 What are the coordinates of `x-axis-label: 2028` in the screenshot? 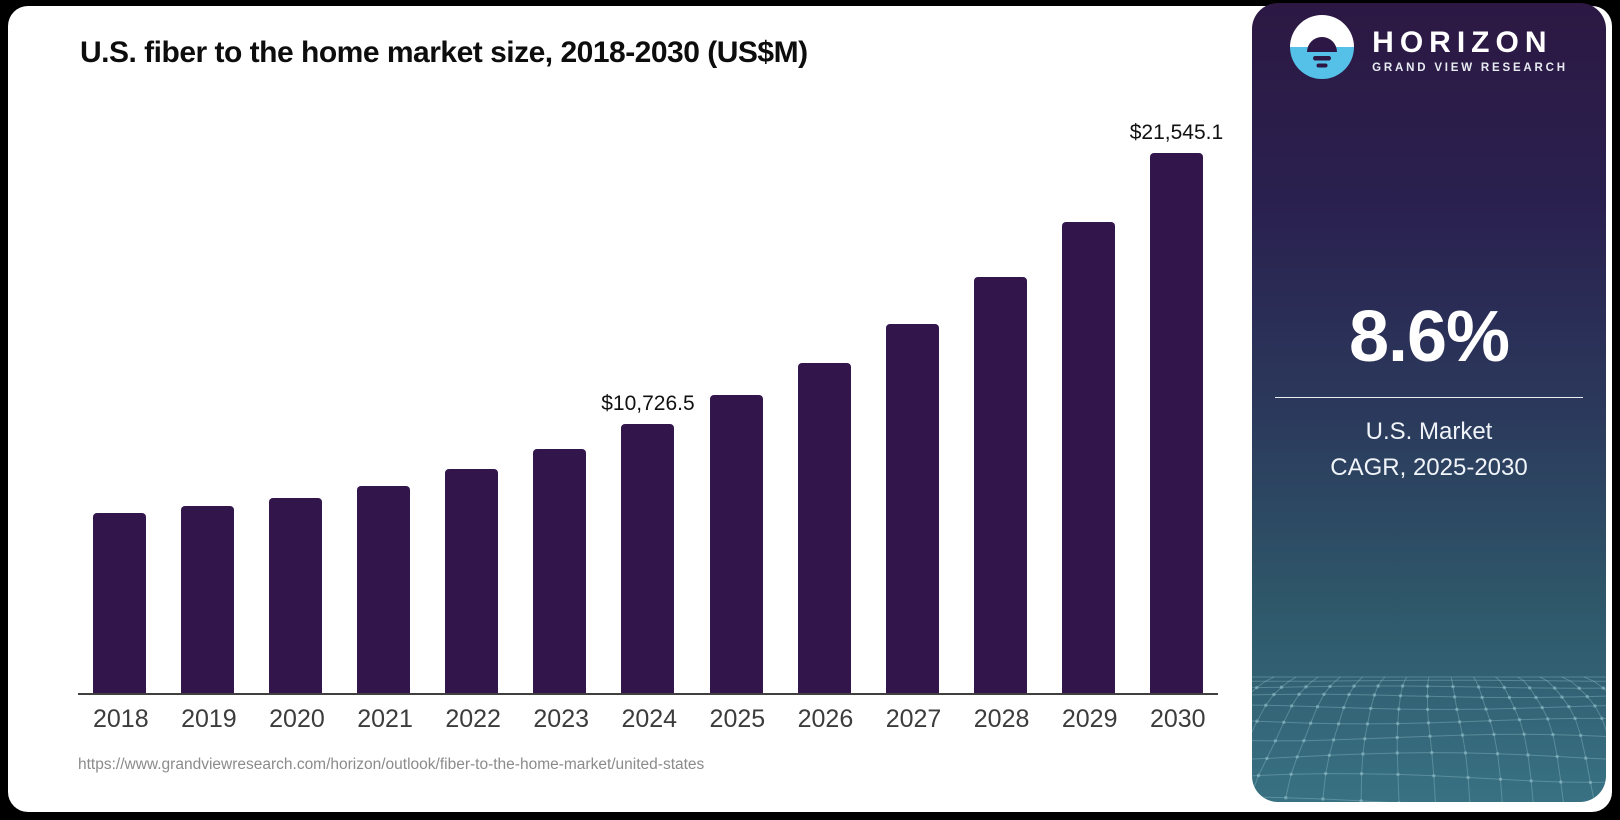 It's located at (1001, 719).